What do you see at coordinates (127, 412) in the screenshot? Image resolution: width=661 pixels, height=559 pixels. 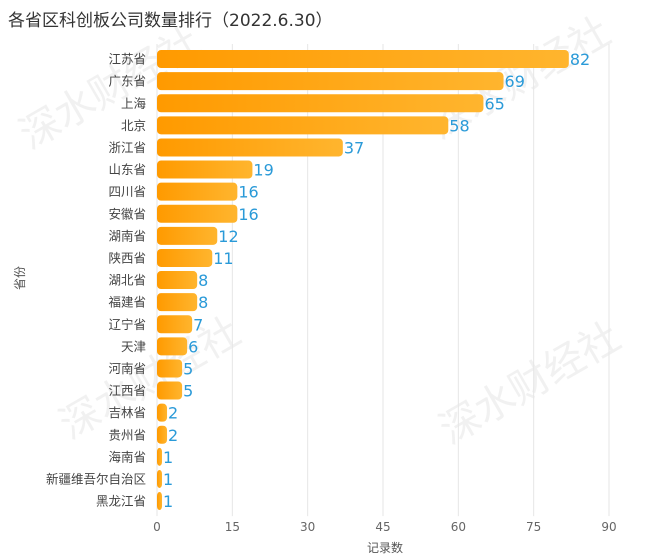 I see `category-label: 吉林省` at bounding box center [127, 412].